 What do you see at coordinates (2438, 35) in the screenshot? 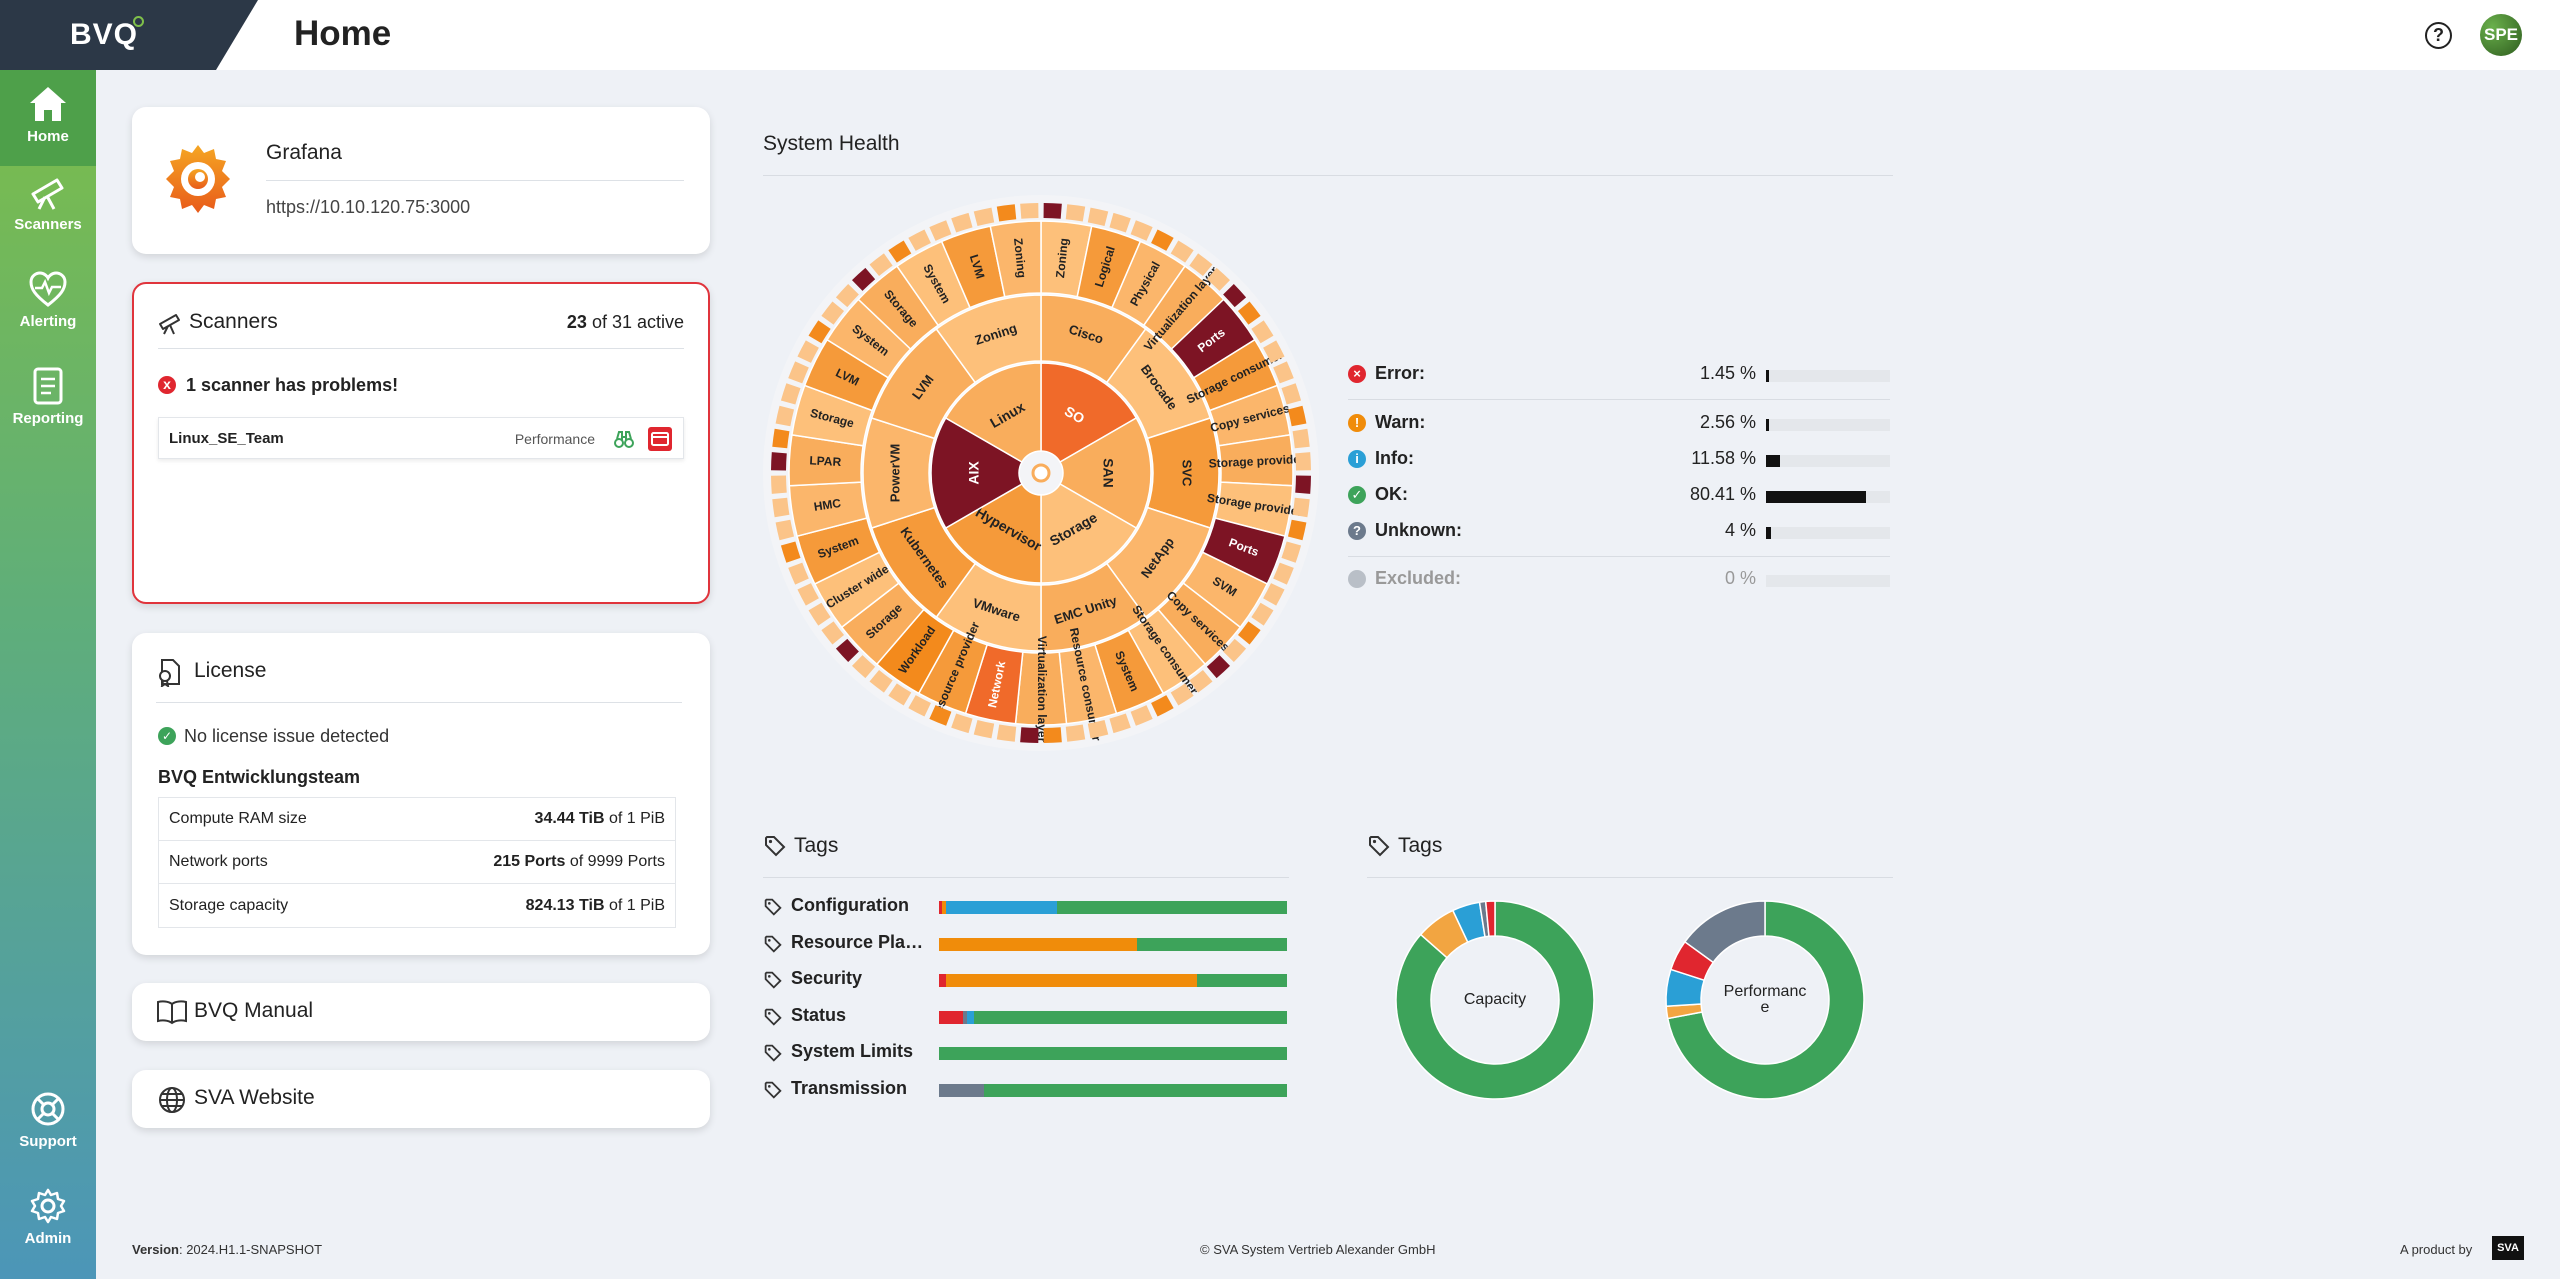
I see `help-icon: ?` at bounding box center [2438, 35].